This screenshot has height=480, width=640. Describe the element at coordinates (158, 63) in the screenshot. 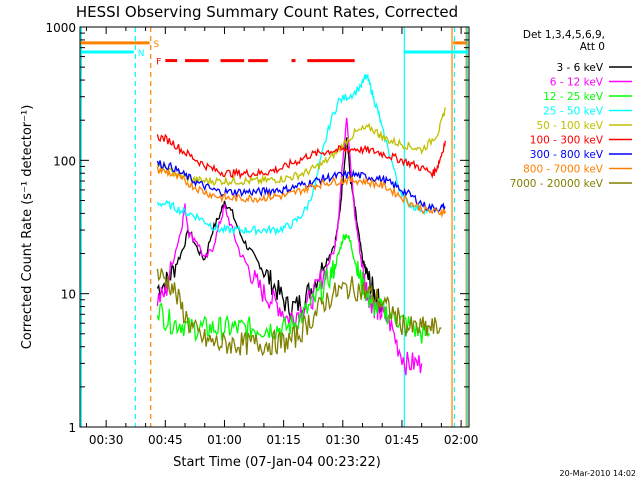

I see `flag-label-F: F` at that location.